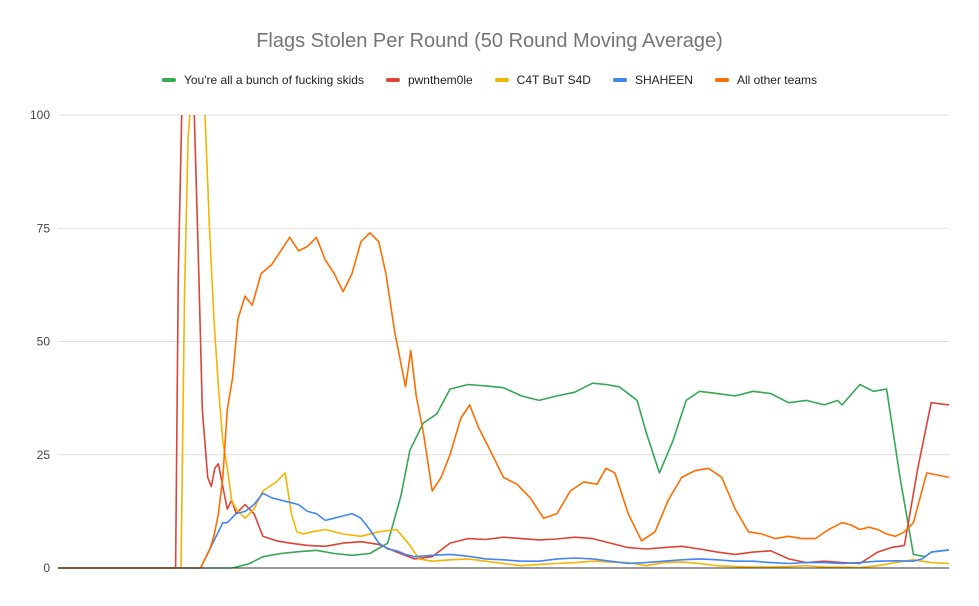 Image resolution: width=979 pixels, height=606 pixels. I want to click on legend-item-c4t: C4T BuT S4D, so click(542, 80).